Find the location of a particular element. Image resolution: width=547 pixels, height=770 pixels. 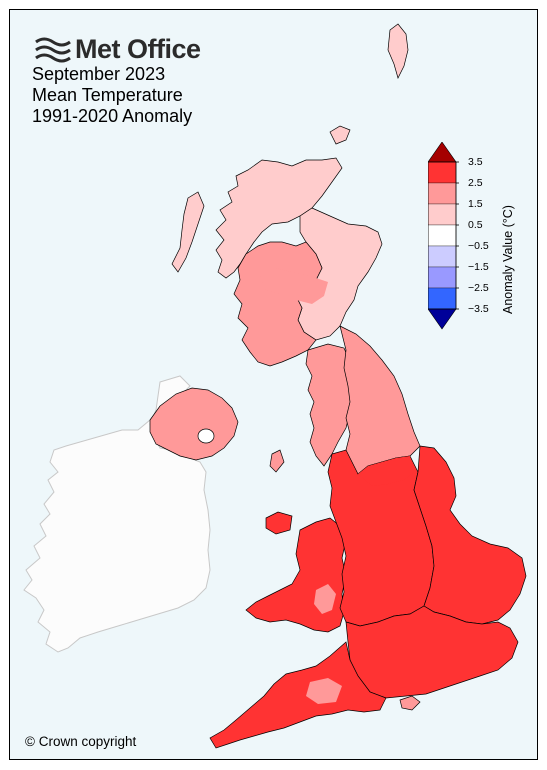

wales is located at coordinates (296, 575).